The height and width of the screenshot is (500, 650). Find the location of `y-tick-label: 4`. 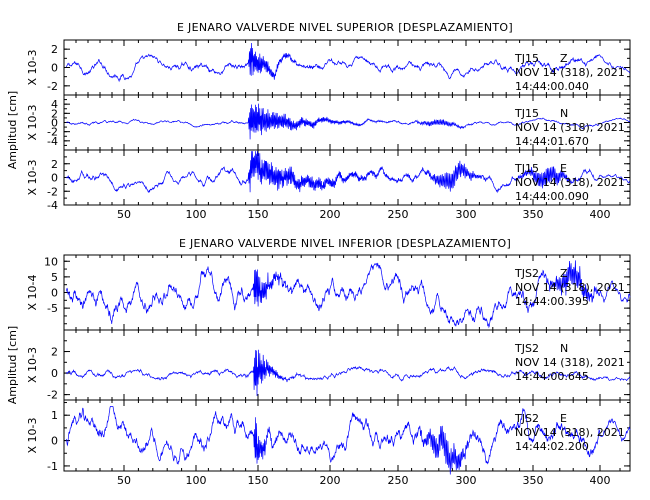

y-tick-label: 4 is located at coordinates (54, 104).